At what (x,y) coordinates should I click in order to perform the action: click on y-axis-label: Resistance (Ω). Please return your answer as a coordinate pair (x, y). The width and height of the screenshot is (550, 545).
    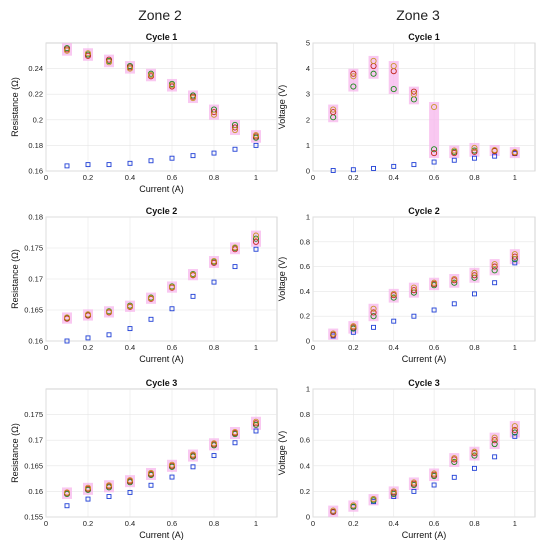
    Looking at the image, I should click on (15, 453).